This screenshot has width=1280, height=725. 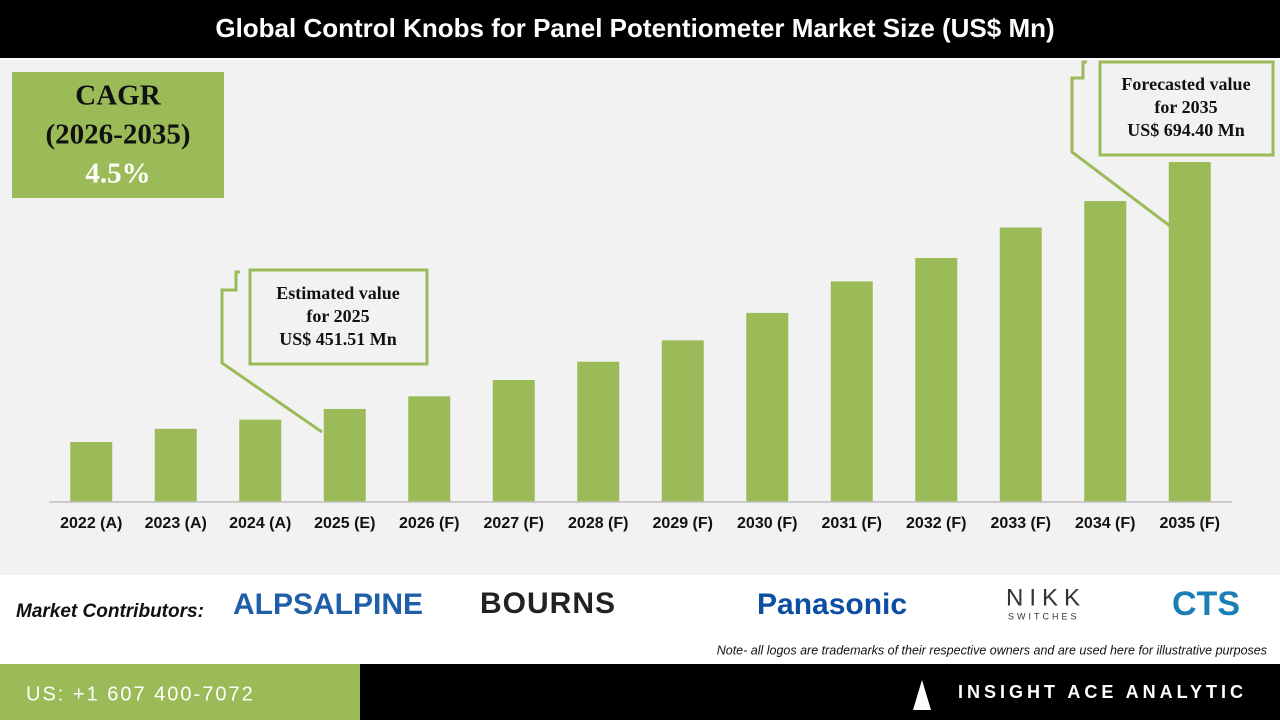 What do you see at coordinates (338, 339) in the screenshot?
I see `annotation-text: US$ 451.51 Mn` at bounding box center [338, 339].